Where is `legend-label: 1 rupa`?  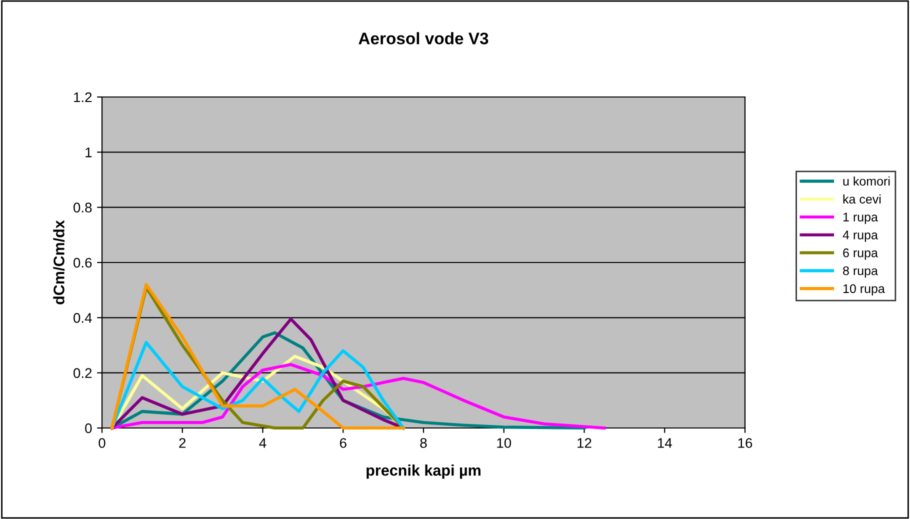 legend-label: 1 rupa is located at coordinates (860, 218).